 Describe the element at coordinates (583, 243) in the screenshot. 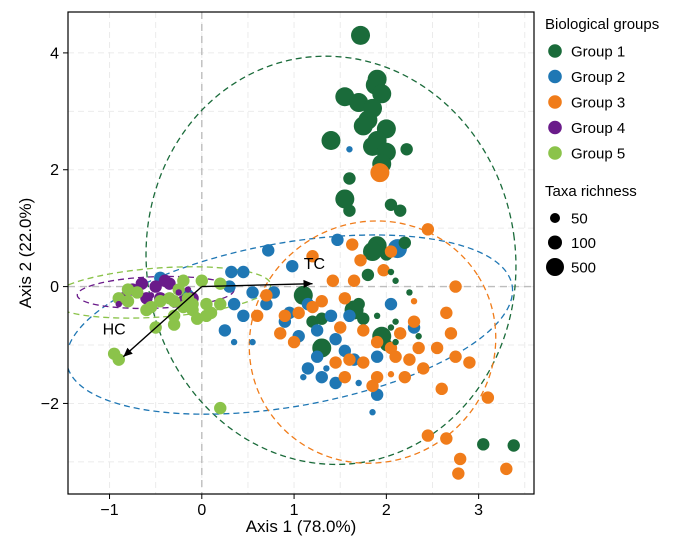

I see `legend-size-label: 100` at that location.